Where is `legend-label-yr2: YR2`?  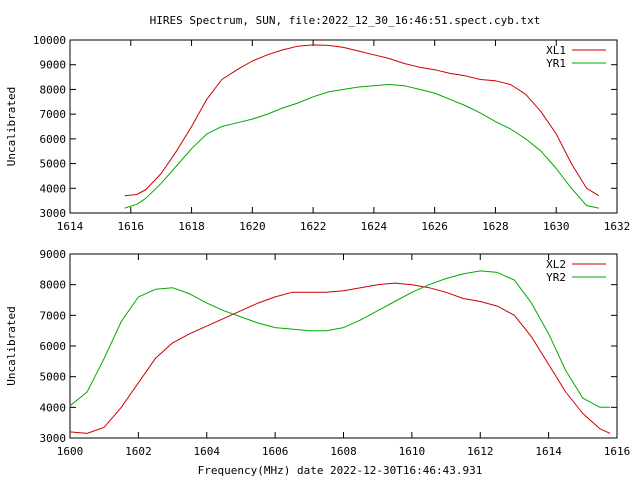
legend-label-yr2: YR2 is located at coordinates (556, 277).